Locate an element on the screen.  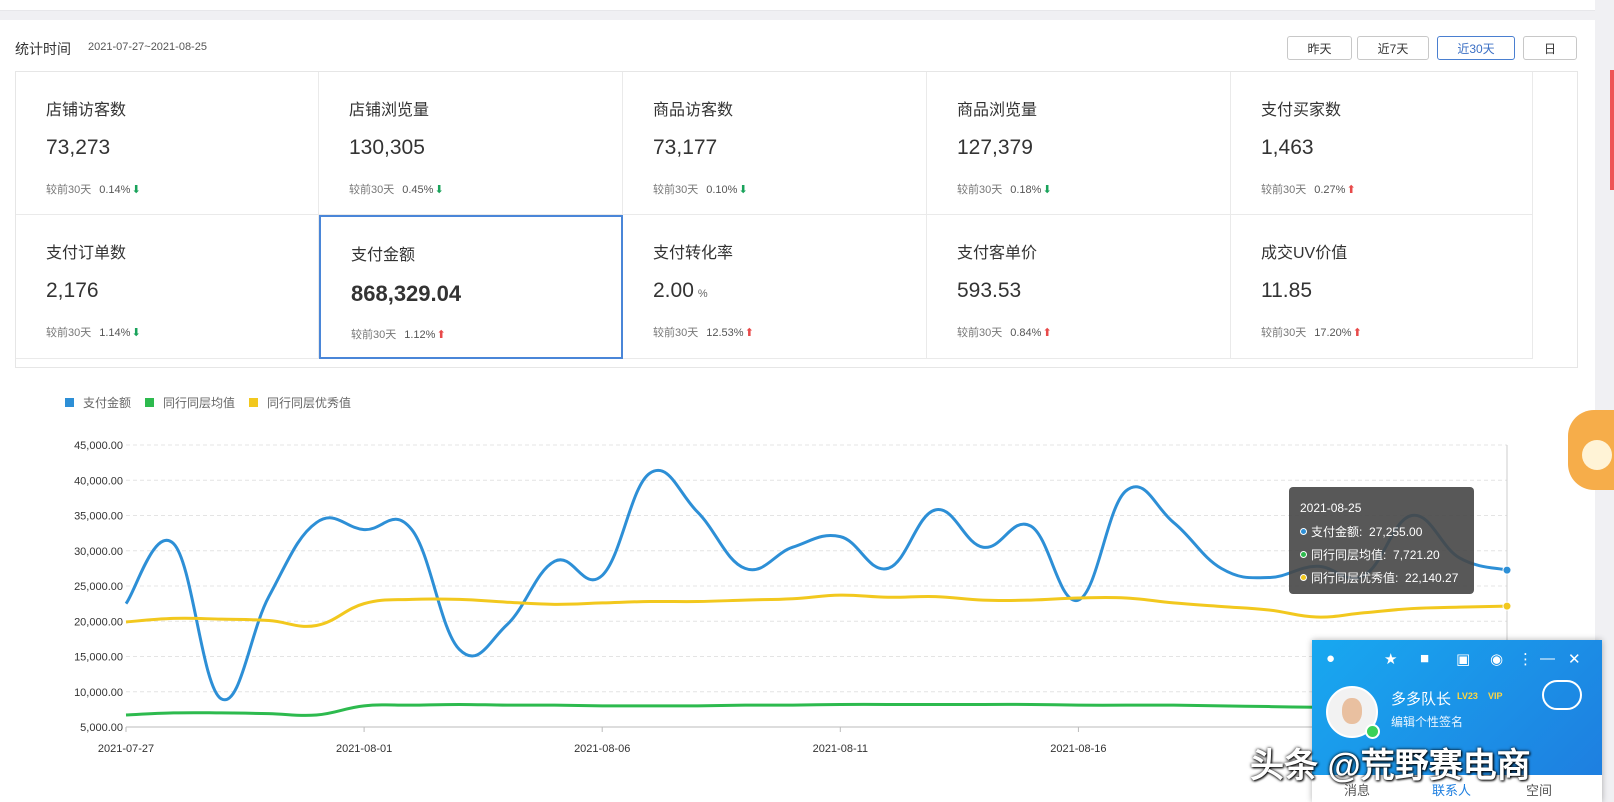
bell-icon: ● is located at coordinates (1331, 658).